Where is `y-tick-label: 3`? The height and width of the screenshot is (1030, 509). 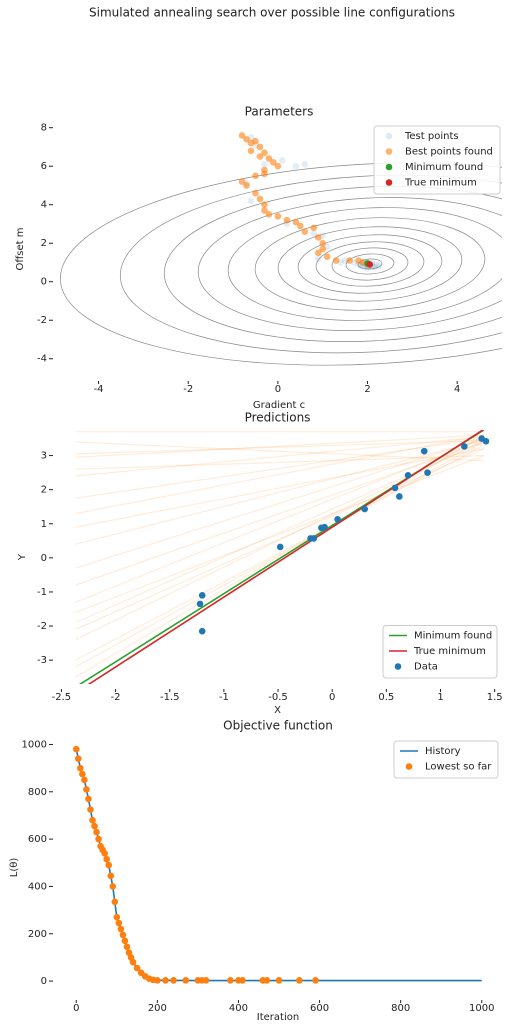
y-tick-label: 3 is located at coordinates (44, 456).